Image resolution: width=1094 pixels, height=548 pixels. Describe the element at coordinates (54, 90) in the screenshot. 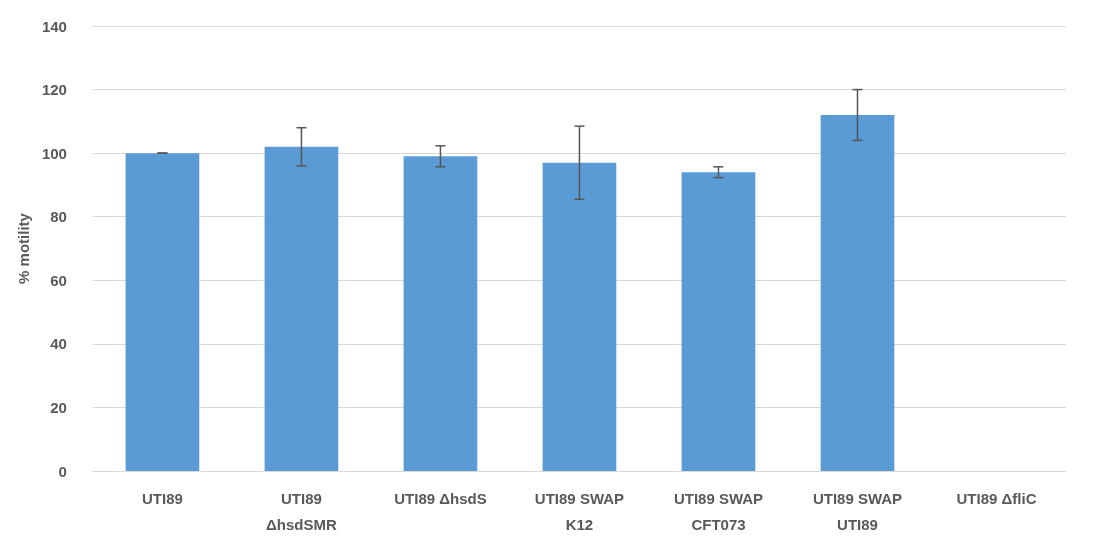

I see `y-tick-label: 120` at that location.